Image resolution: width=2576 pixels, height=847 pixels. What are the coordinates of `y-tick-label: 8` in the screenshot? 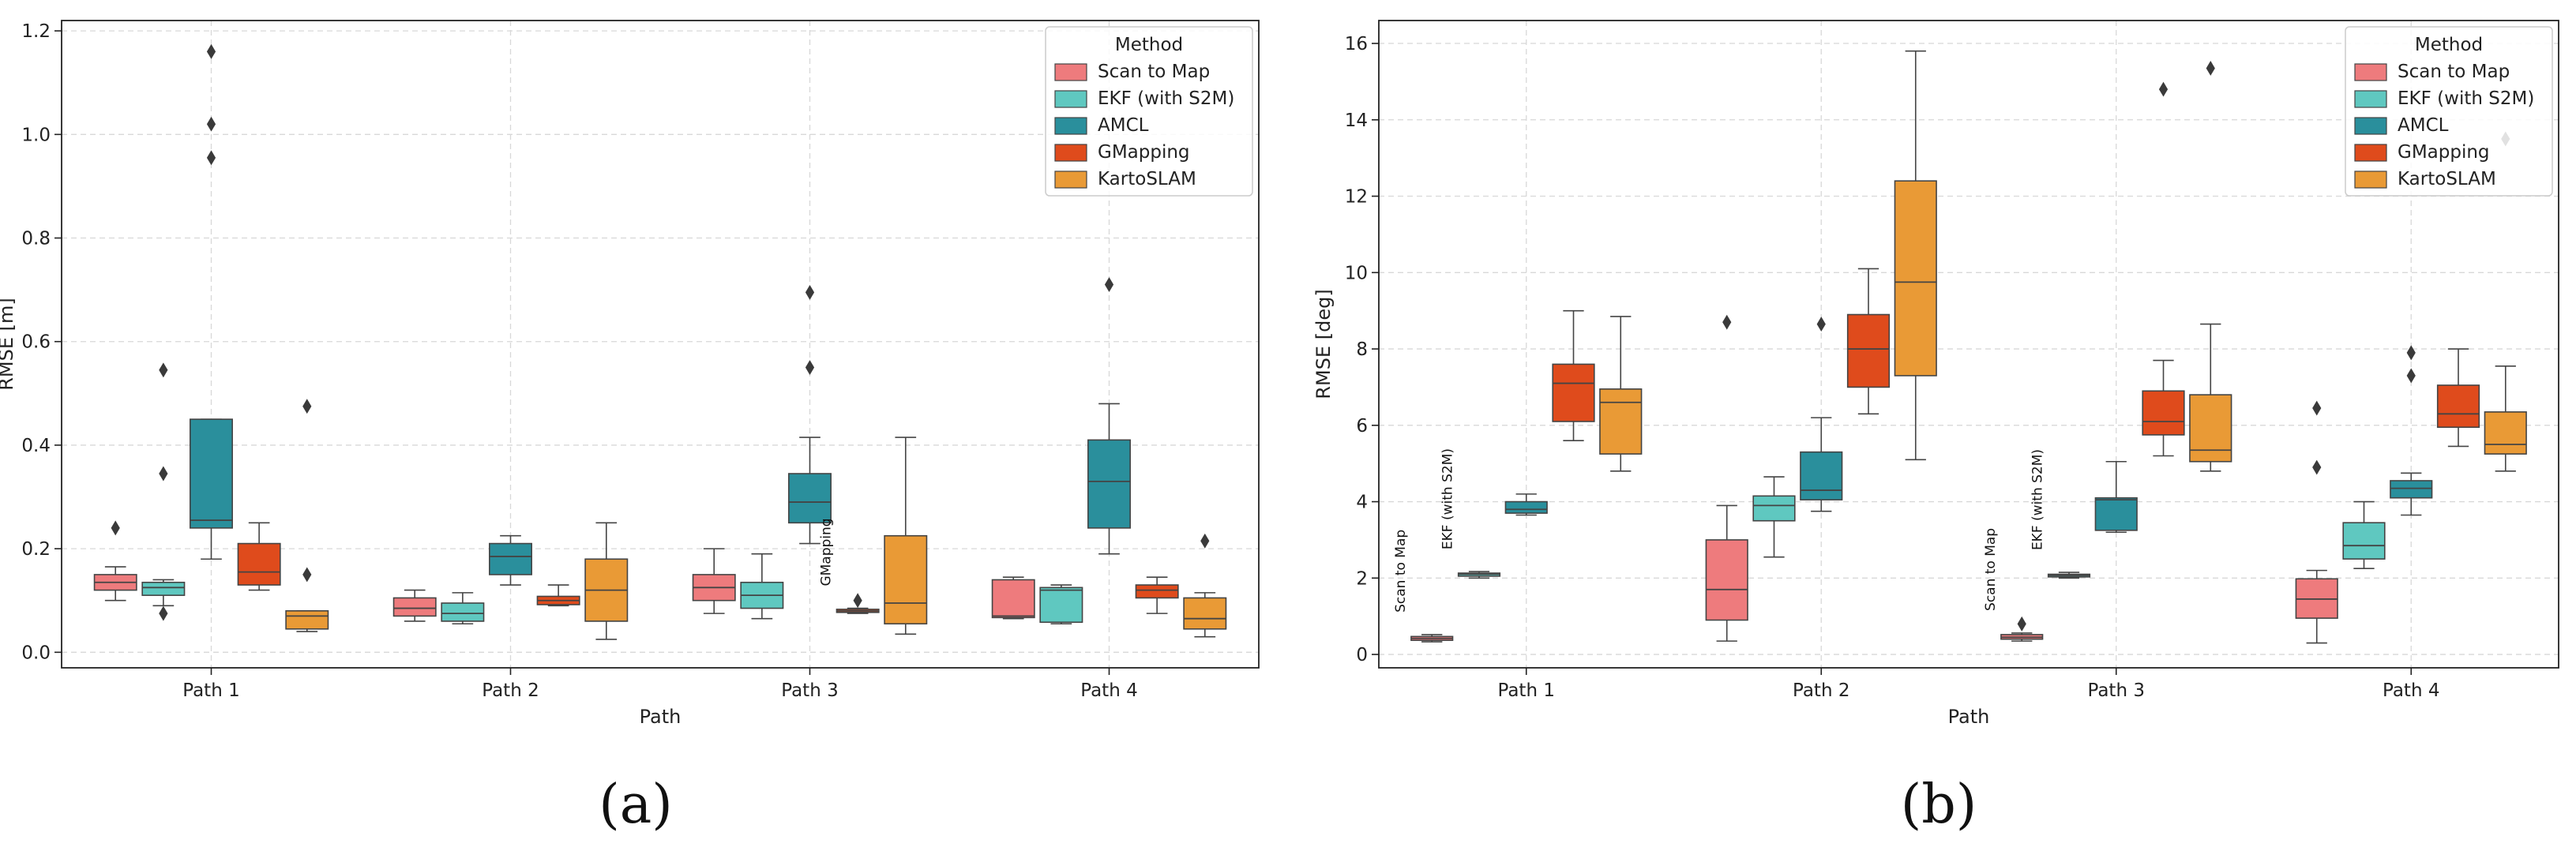 It's located at (1362, 349).